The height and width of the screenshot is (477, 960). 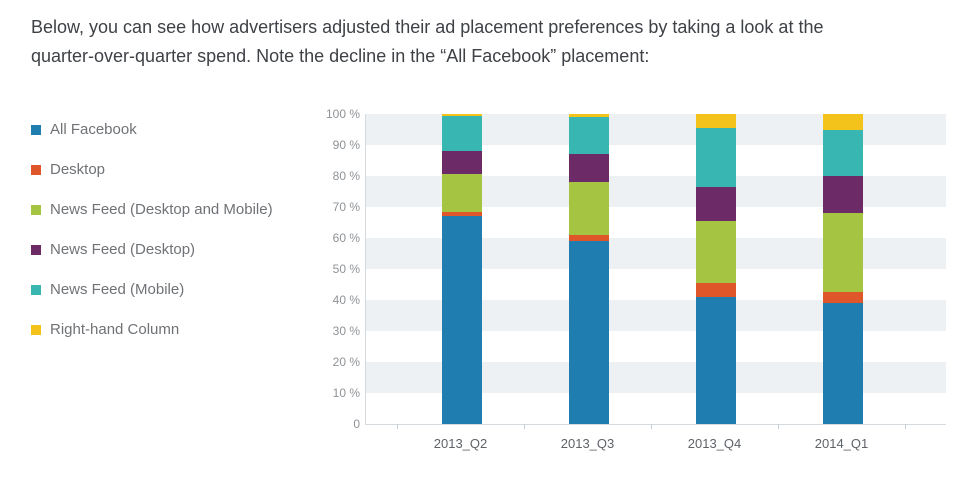 I want to click on stacked-bar-2013-q3, so click(x=588, y=269).